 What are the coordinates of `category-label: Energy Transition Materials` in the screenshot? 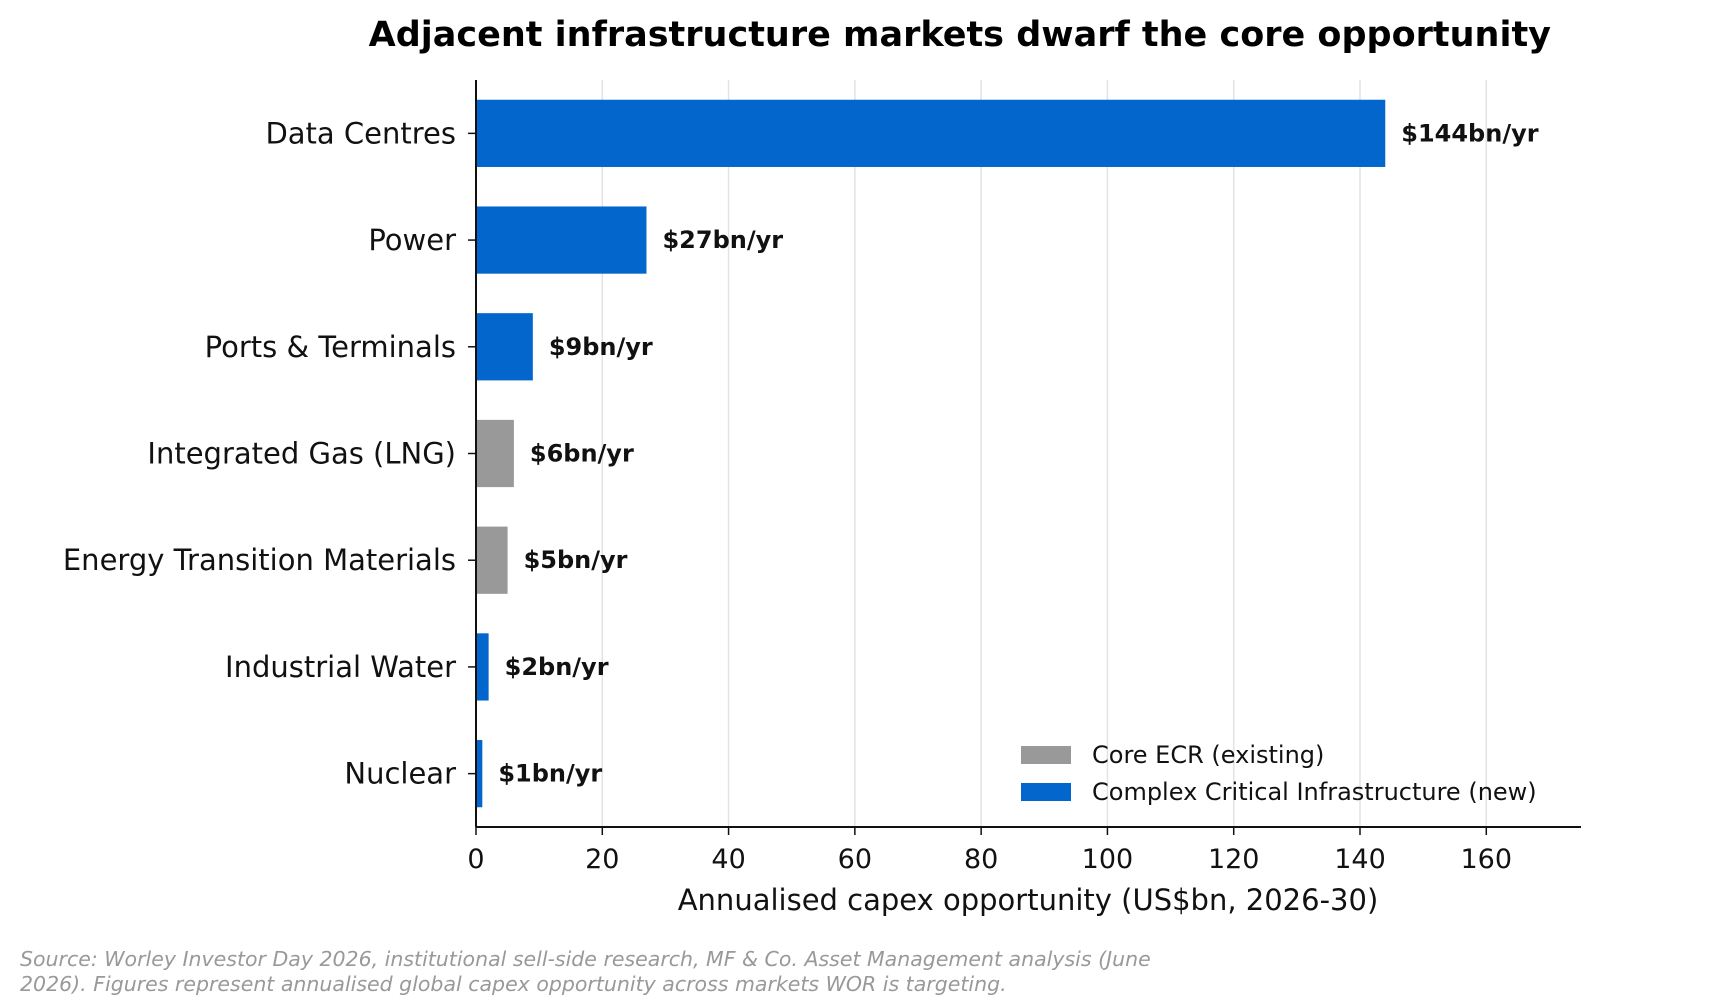 It's located at (259, 560).